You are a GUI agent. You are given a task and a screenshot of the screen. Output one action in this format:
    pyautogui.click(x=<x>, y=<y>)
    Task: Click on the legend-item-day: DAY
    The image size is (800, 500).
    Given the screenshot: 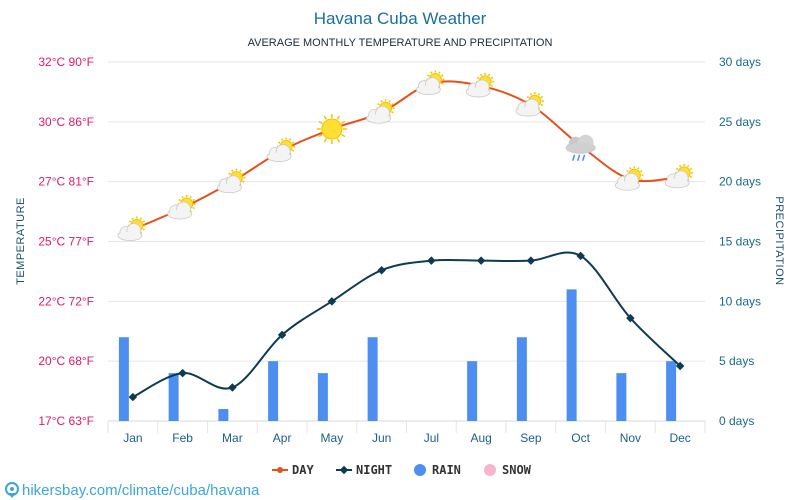 What is the action you would take?
    pyautogui.click(x=293, y=470)
    